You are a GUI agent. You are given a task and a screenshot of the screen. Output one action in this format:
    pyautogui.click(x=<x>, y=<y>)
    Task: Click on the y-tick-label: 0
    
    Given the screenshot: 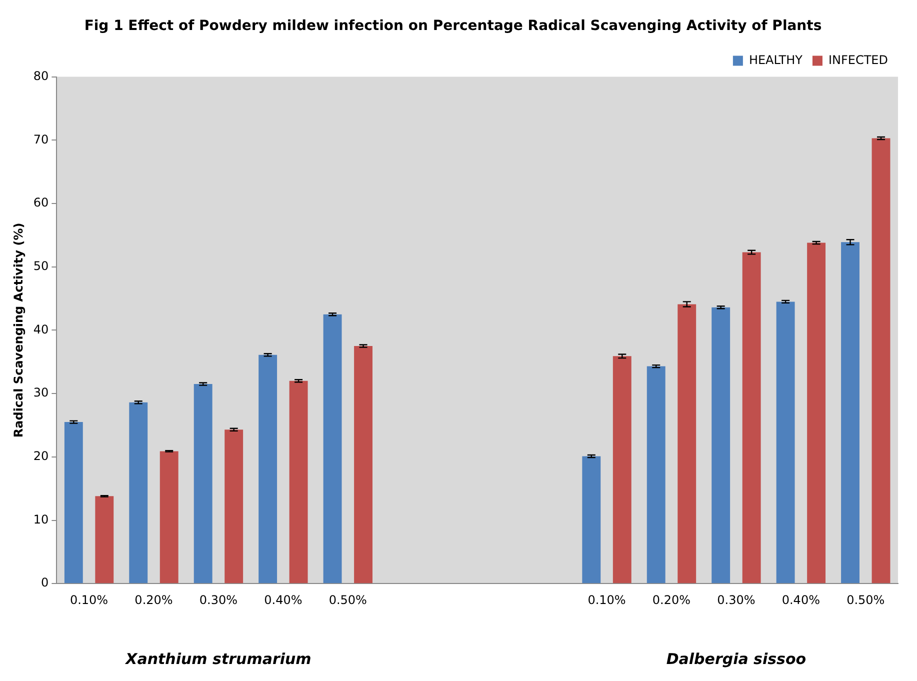 What is the action you would take?
    pyautogui.click(x=45, y=583)
    